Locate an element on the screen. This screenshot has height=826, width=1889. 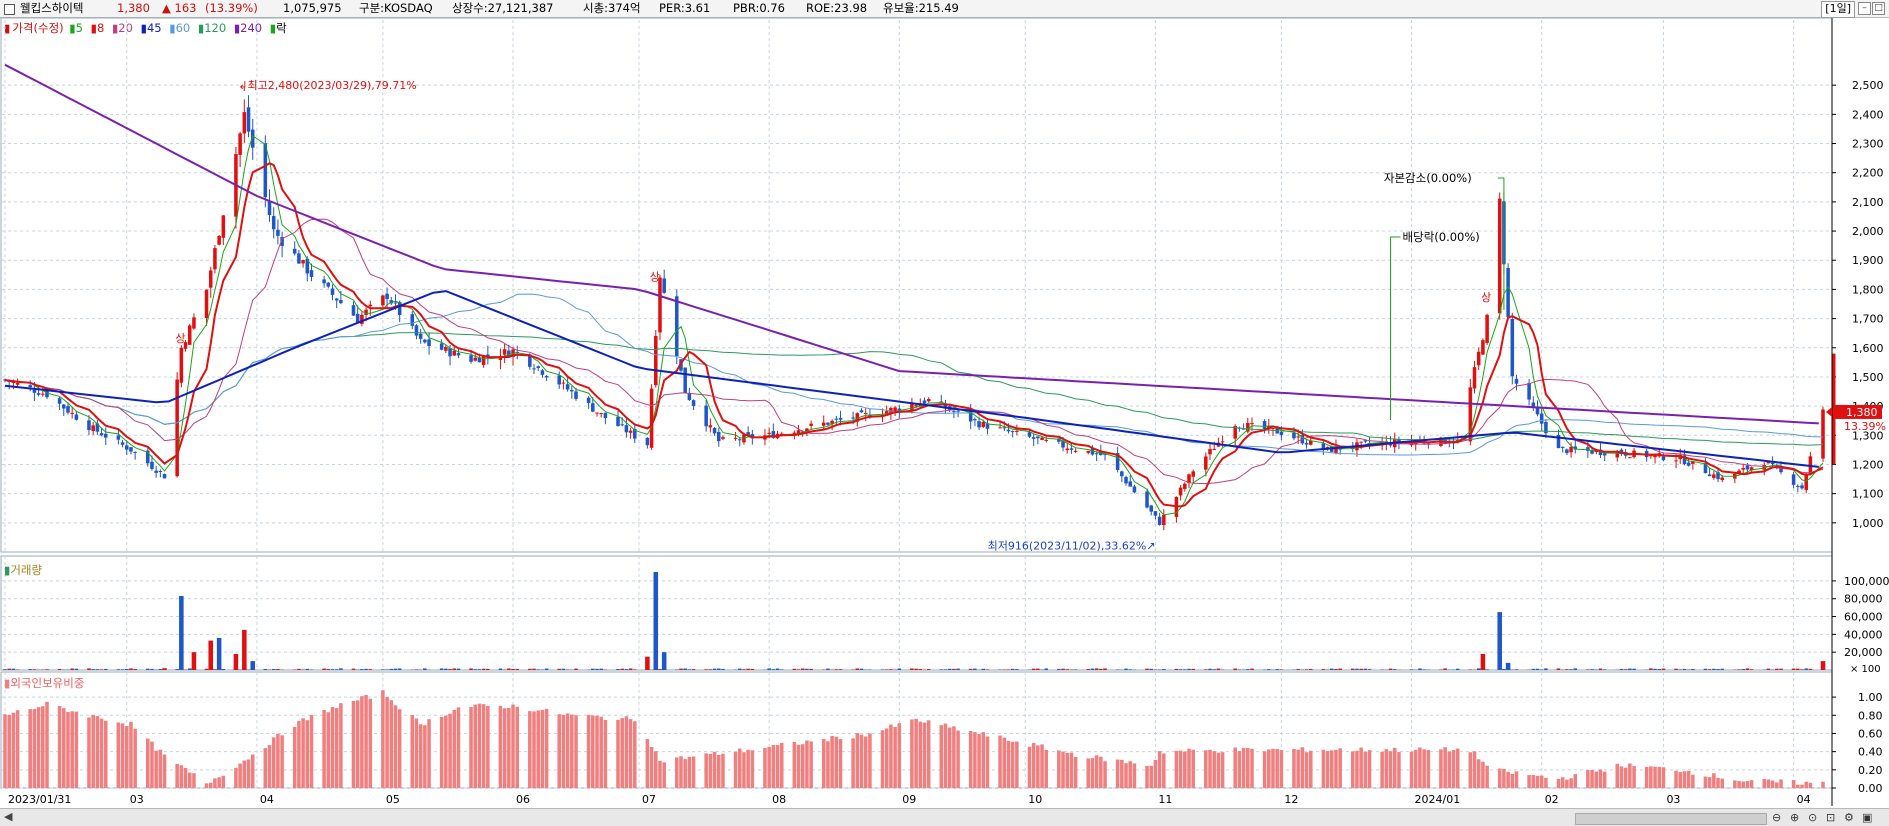
scroll-thumb is located at coordinates (1671, 819).